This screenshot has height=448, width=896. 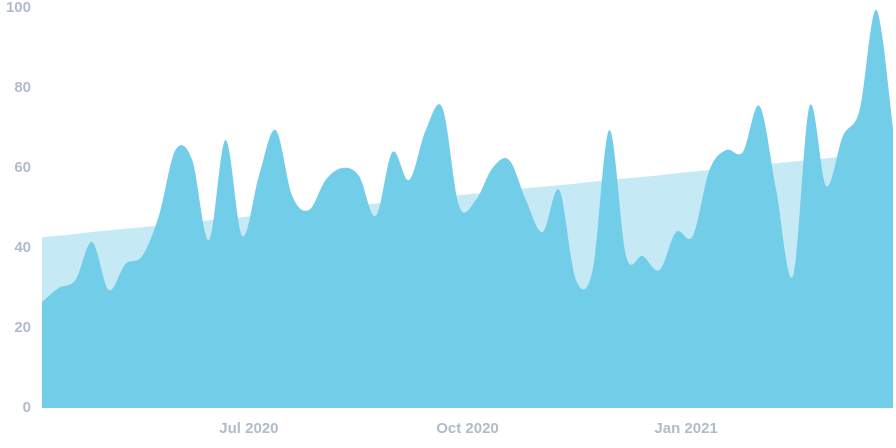 What do you see at coordinates (685, 428) in the screenshot?
I see `x-tick-label: Jan 2021` at bounding box center [685, 428].